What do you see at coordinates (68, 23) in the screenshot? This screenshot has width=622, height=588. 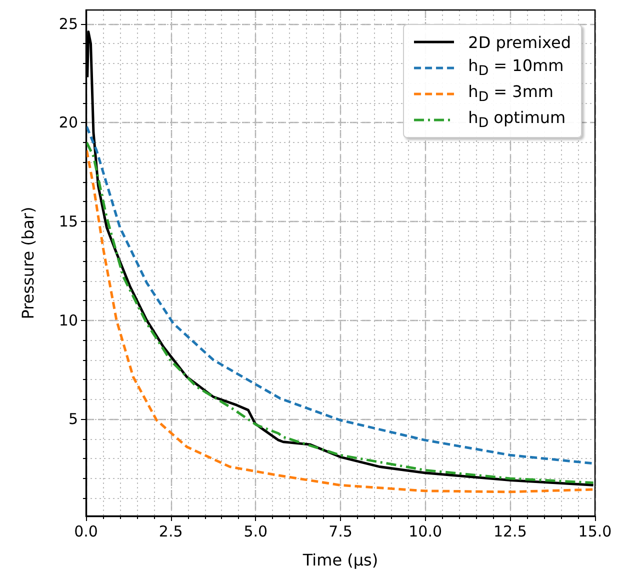 I see `y-tick-label: 25` at bounding box center [68, 23].